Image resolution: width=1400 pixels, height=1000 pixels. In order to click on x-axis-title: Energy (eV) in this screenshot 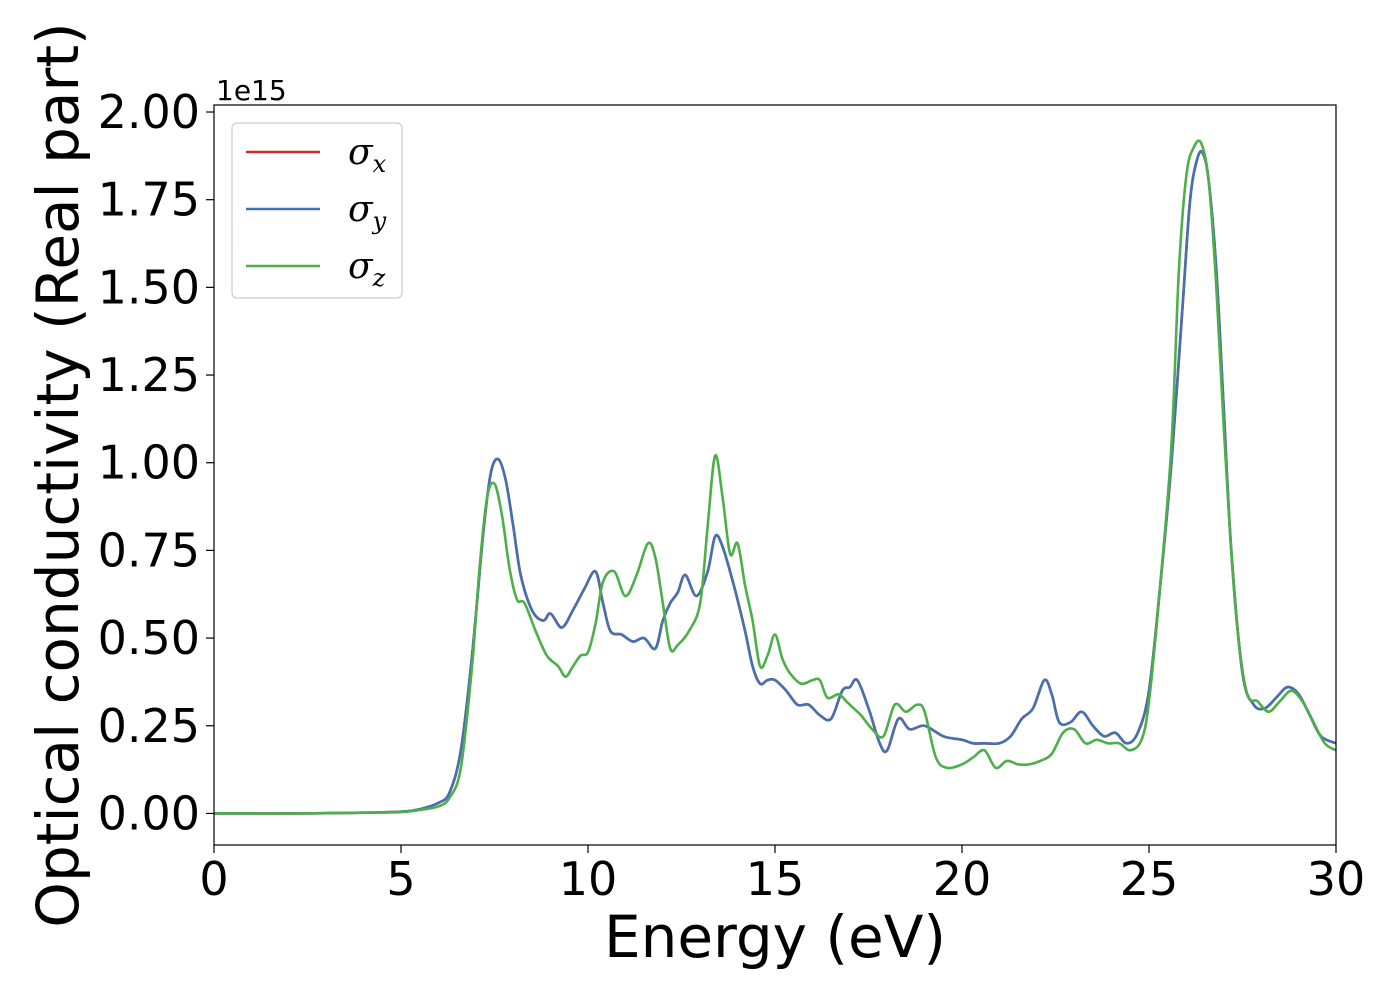, I will do `click(775, 937)`.